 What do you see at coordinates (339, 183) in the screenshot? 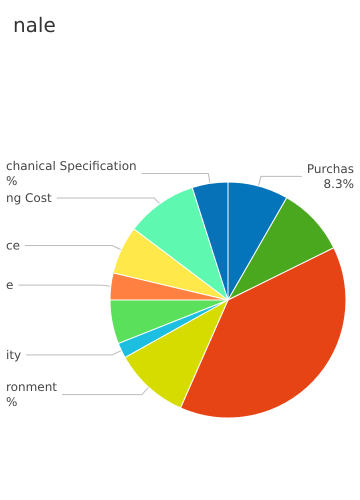
I see `data-label: 8.3%` at bounding box center [339, 183].